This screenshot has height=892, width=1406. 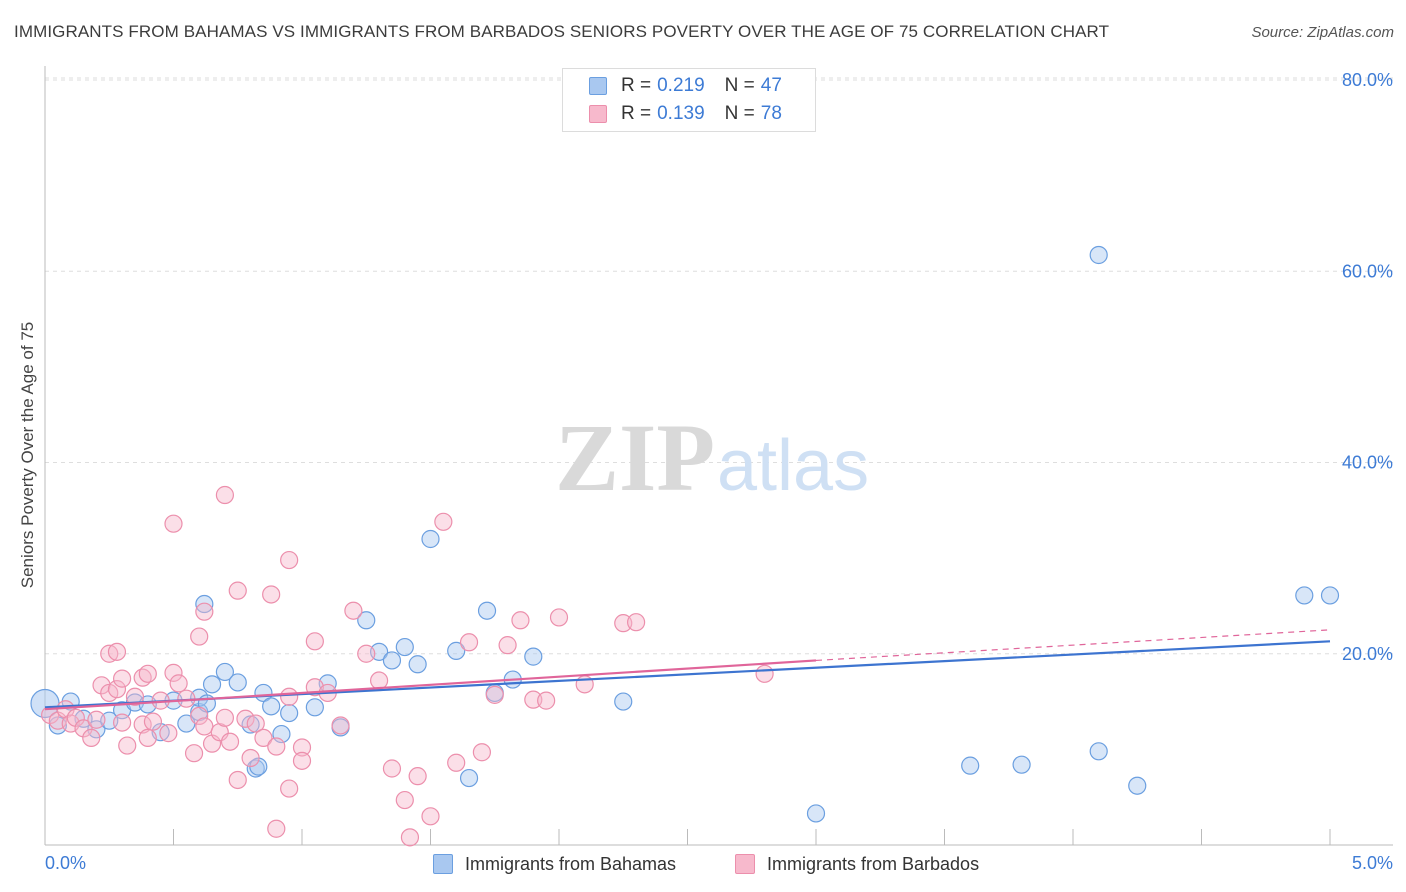 I want to click on legend: R = 0.219 N = 47 R = 0.139 N = 78, so click(x=689, y=100).